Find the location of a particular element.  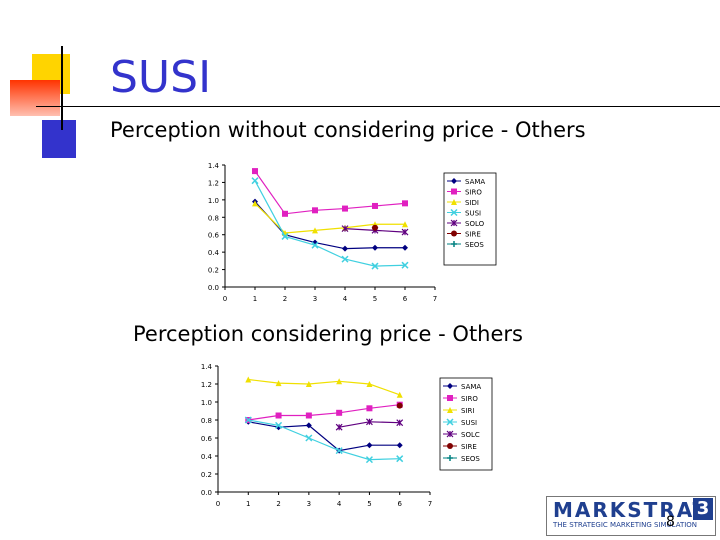

chart-1-y-tick-label: 0.4 is located at coordinates (214, 253).